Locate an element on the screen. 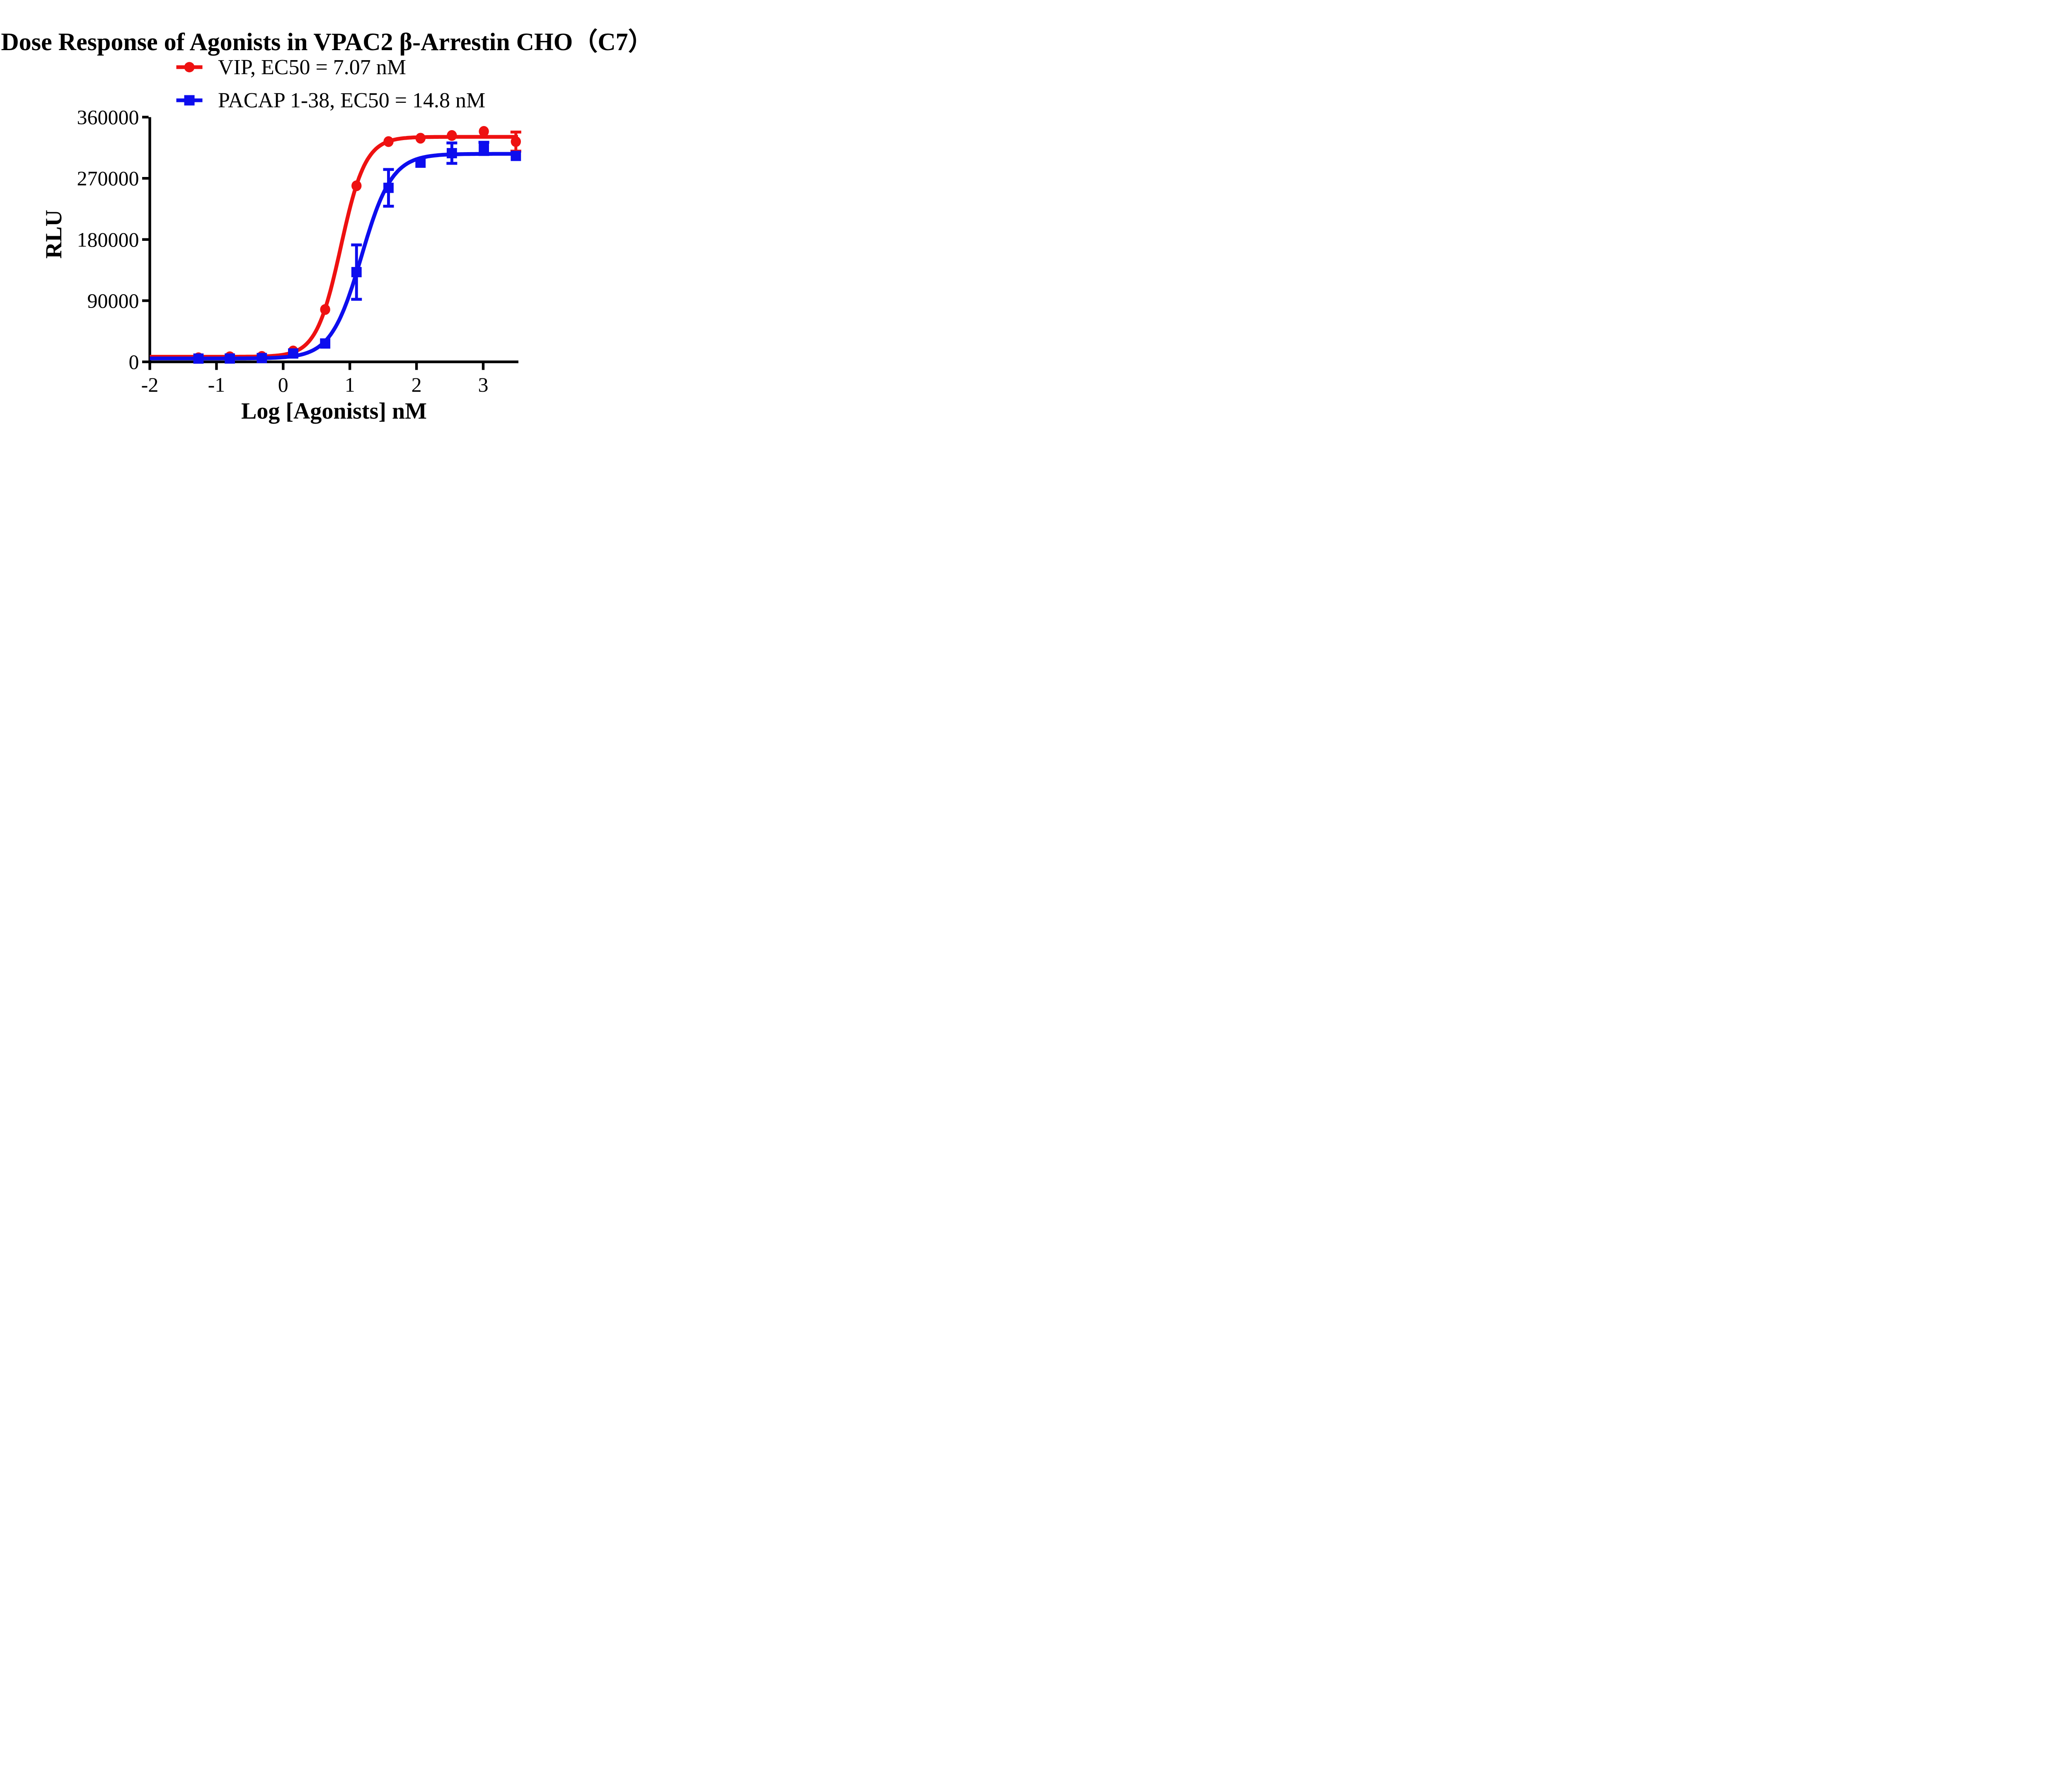 The width and height of the screenshot is (2072, 1774). x-tick-label: -1 is located at coordinates (216, 384).